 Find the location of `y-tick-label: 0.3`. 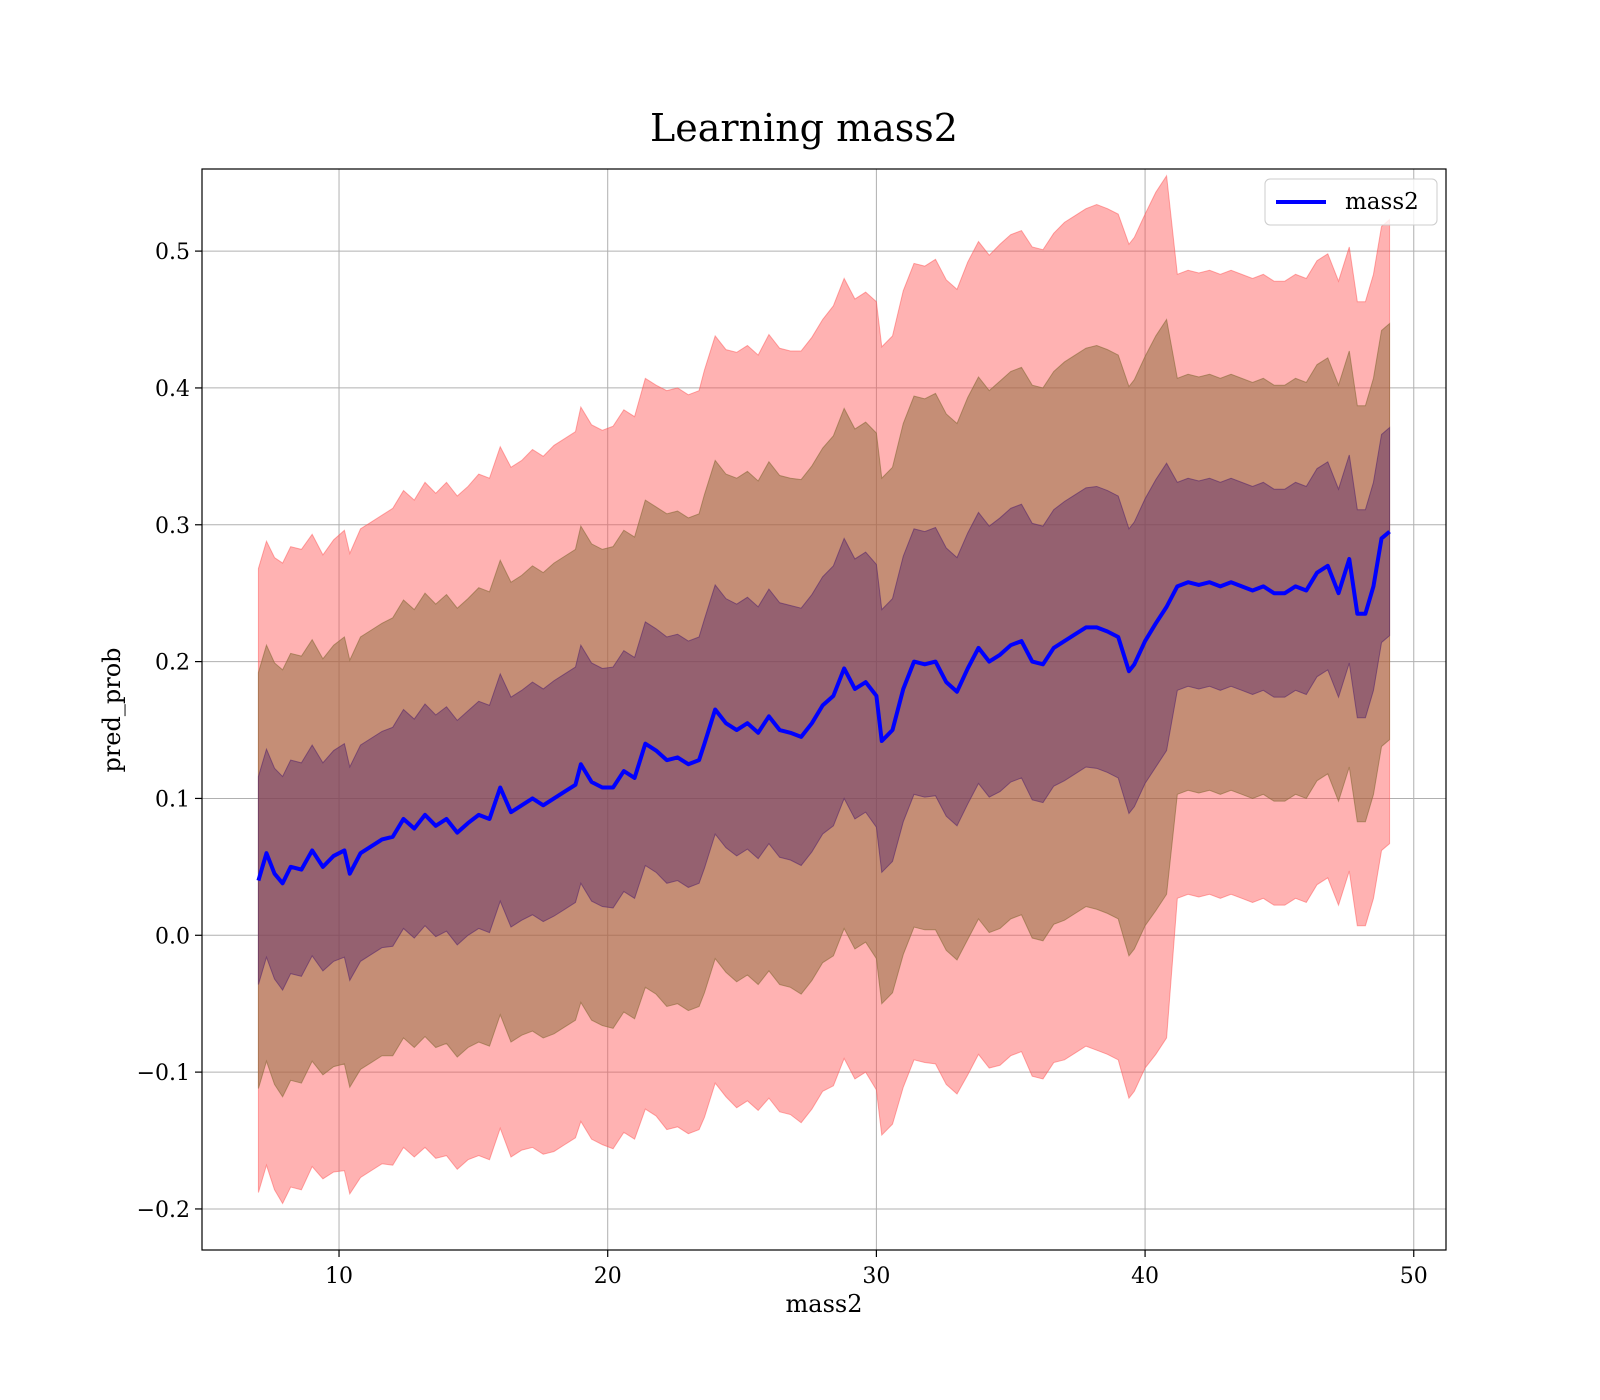

y-tick-label: 0.3 is located at coordinates (172, 526).